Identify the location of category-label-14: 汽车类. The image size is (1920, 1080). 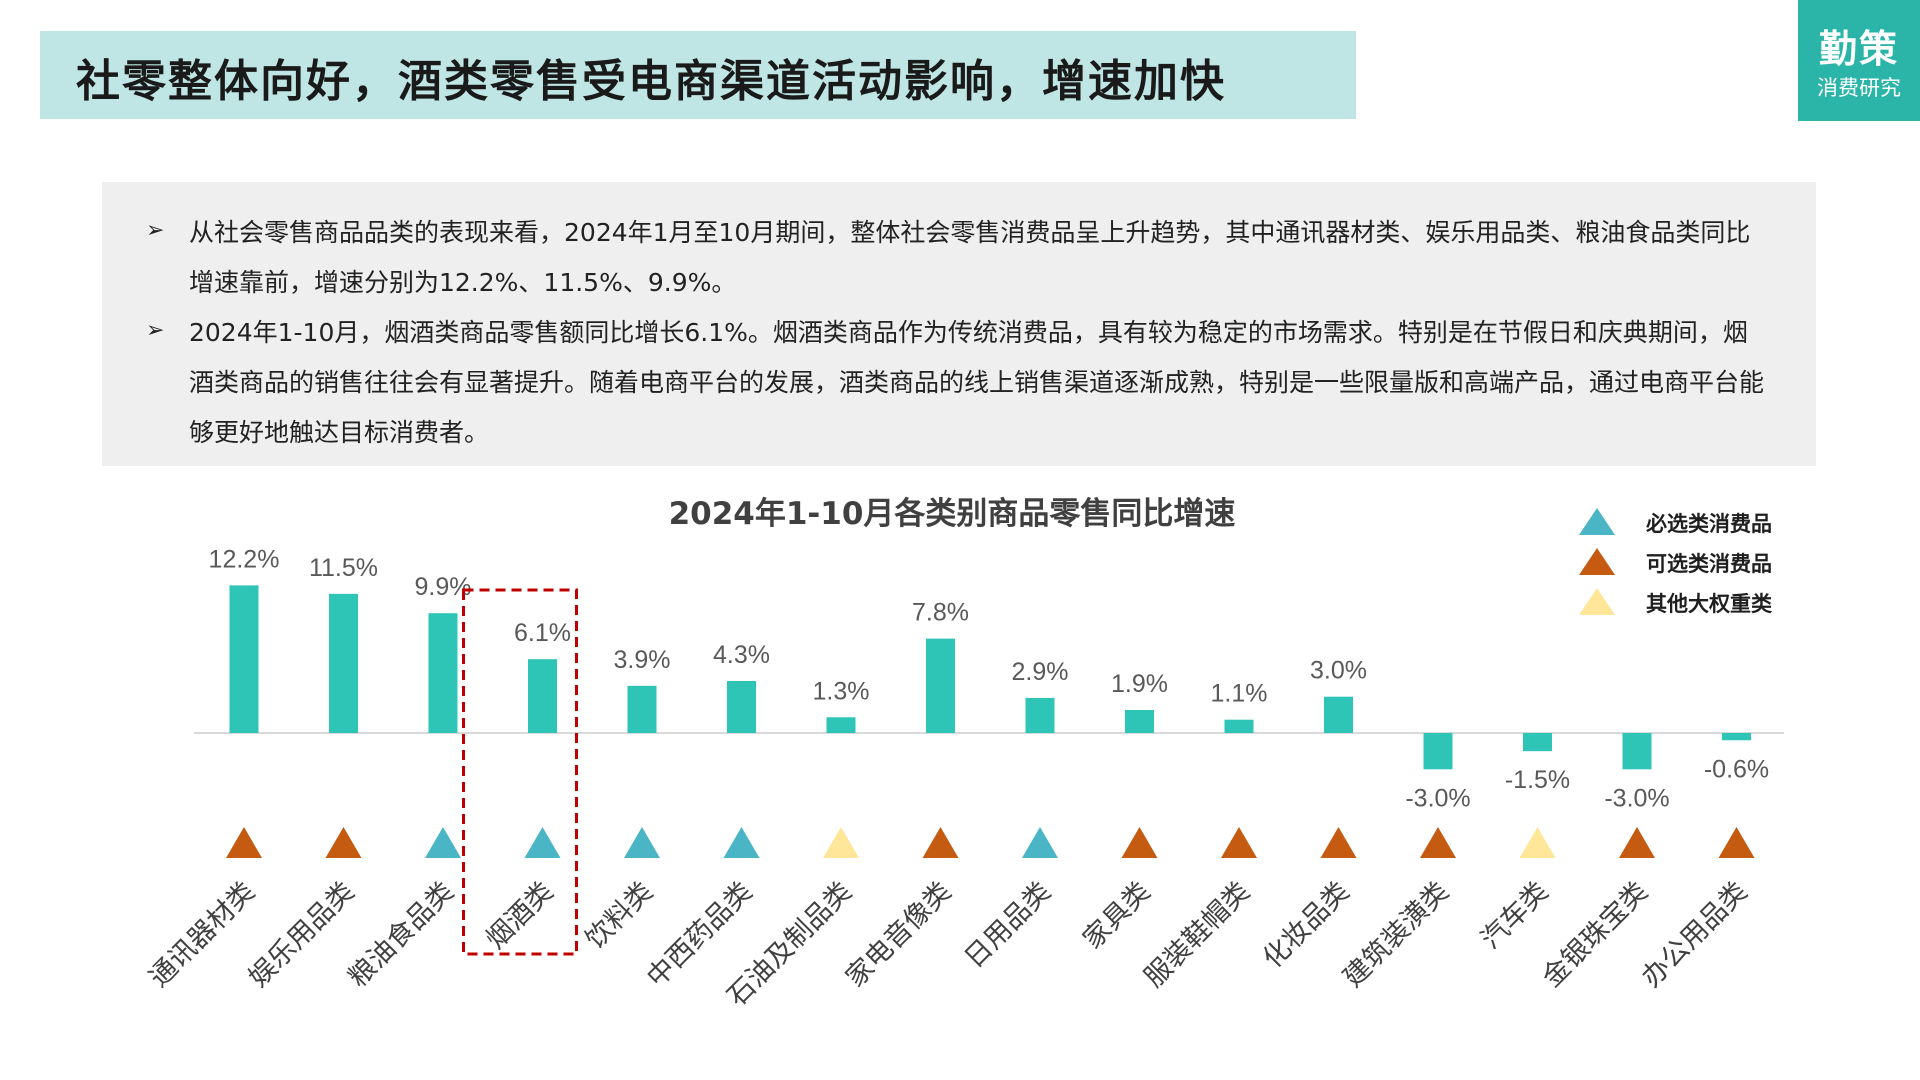
(1514, 915).